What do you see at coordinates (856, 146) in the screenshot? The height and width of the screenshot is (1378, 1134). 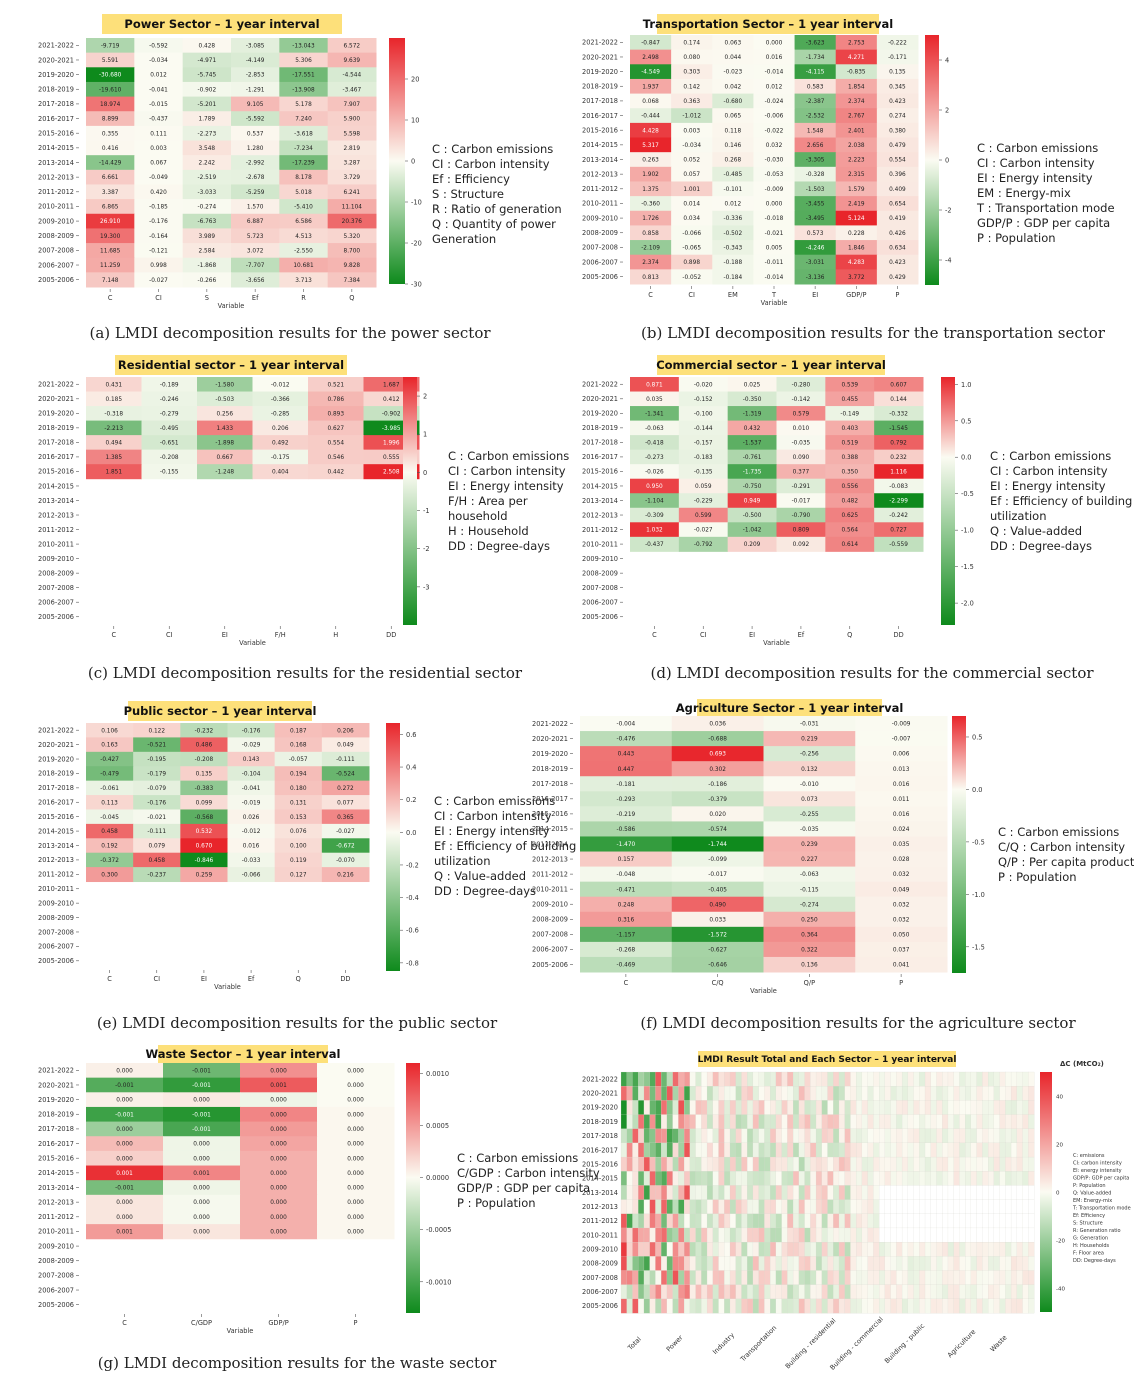 I see `cell-value: 2.038` at bounding box center [856, 146].